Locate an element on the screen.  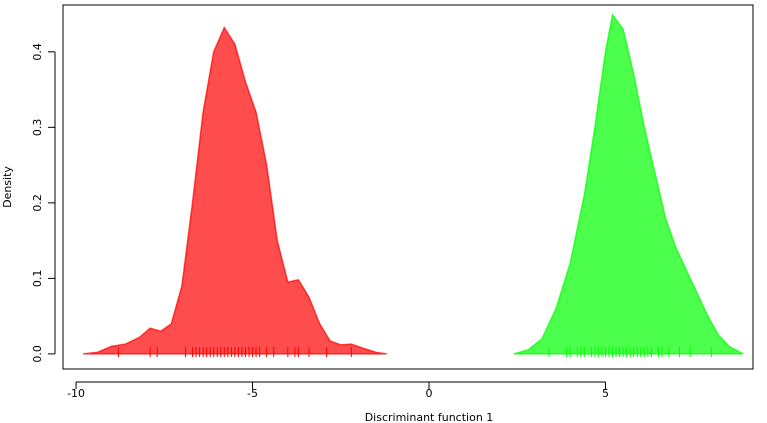
x-tick-label: -5 is located at coordinates (252, 393).